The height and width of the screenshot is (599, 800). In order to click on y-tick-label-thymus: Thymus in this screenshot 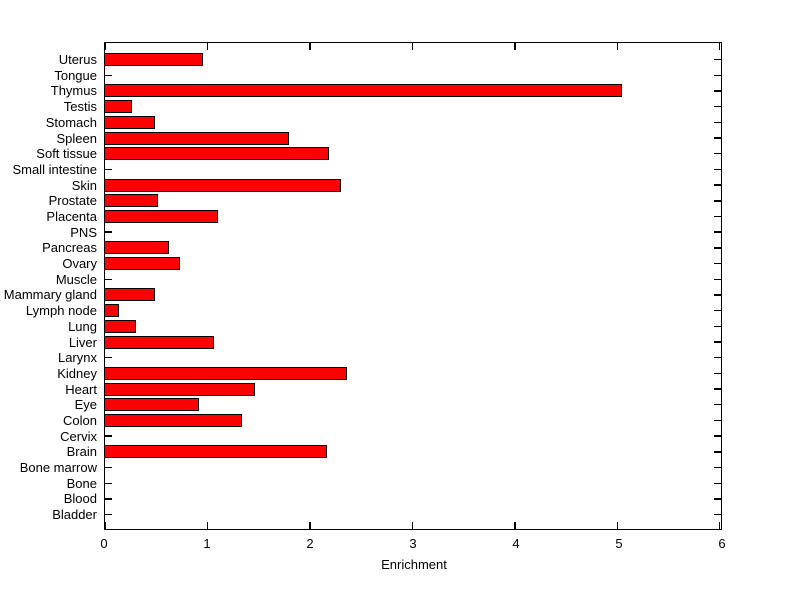, I will do `click(73, 91)`.